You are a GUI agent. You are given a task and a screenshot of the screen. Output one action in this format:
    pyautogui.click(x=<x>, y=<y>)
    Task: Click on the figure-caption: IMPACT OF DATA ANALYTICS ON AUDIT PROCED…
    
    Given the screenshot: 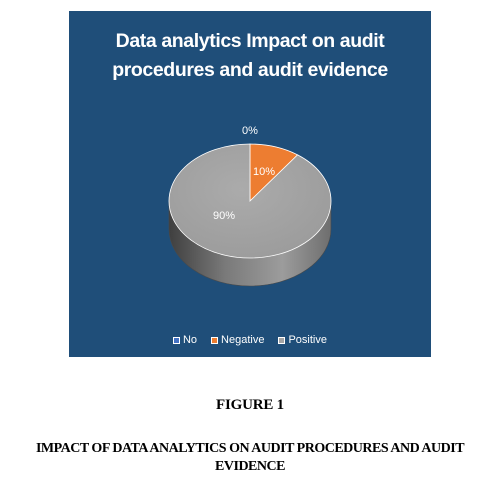 What is the action you would take?
    pyautogui.click(x=250, y=458)
    